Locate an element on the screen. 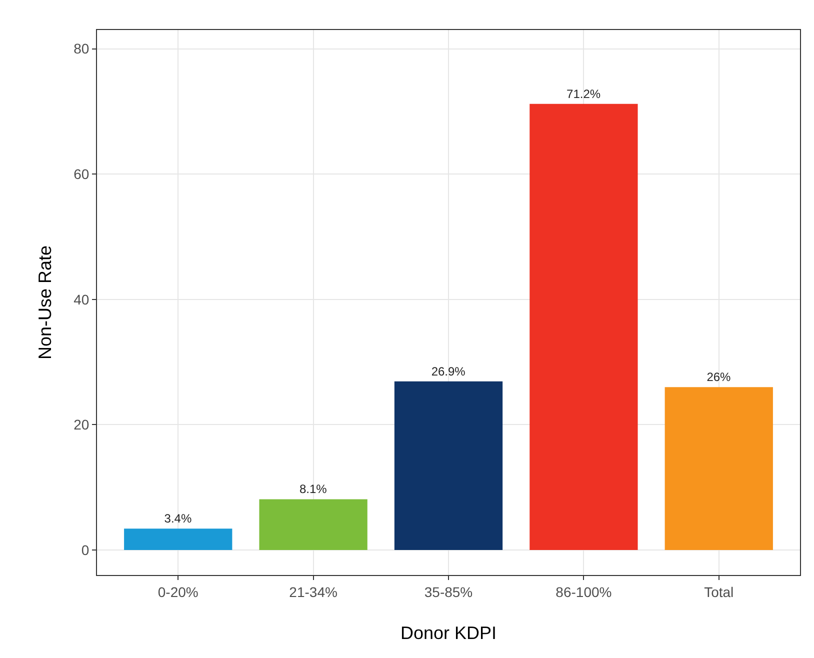 The image size is (814, 658). x-tick-label: 35-85% is located at coordinates (448, 592).